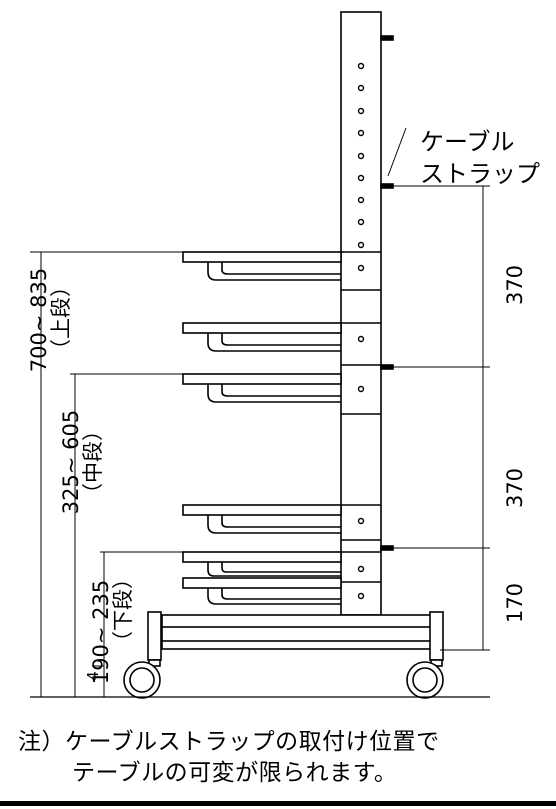 This screenshot has height=809, width=556. What do you see at coordinates (101, 632) in the screenshot?
I see `lower-range-text: 190~ 235` at bounding box center [101, 632].